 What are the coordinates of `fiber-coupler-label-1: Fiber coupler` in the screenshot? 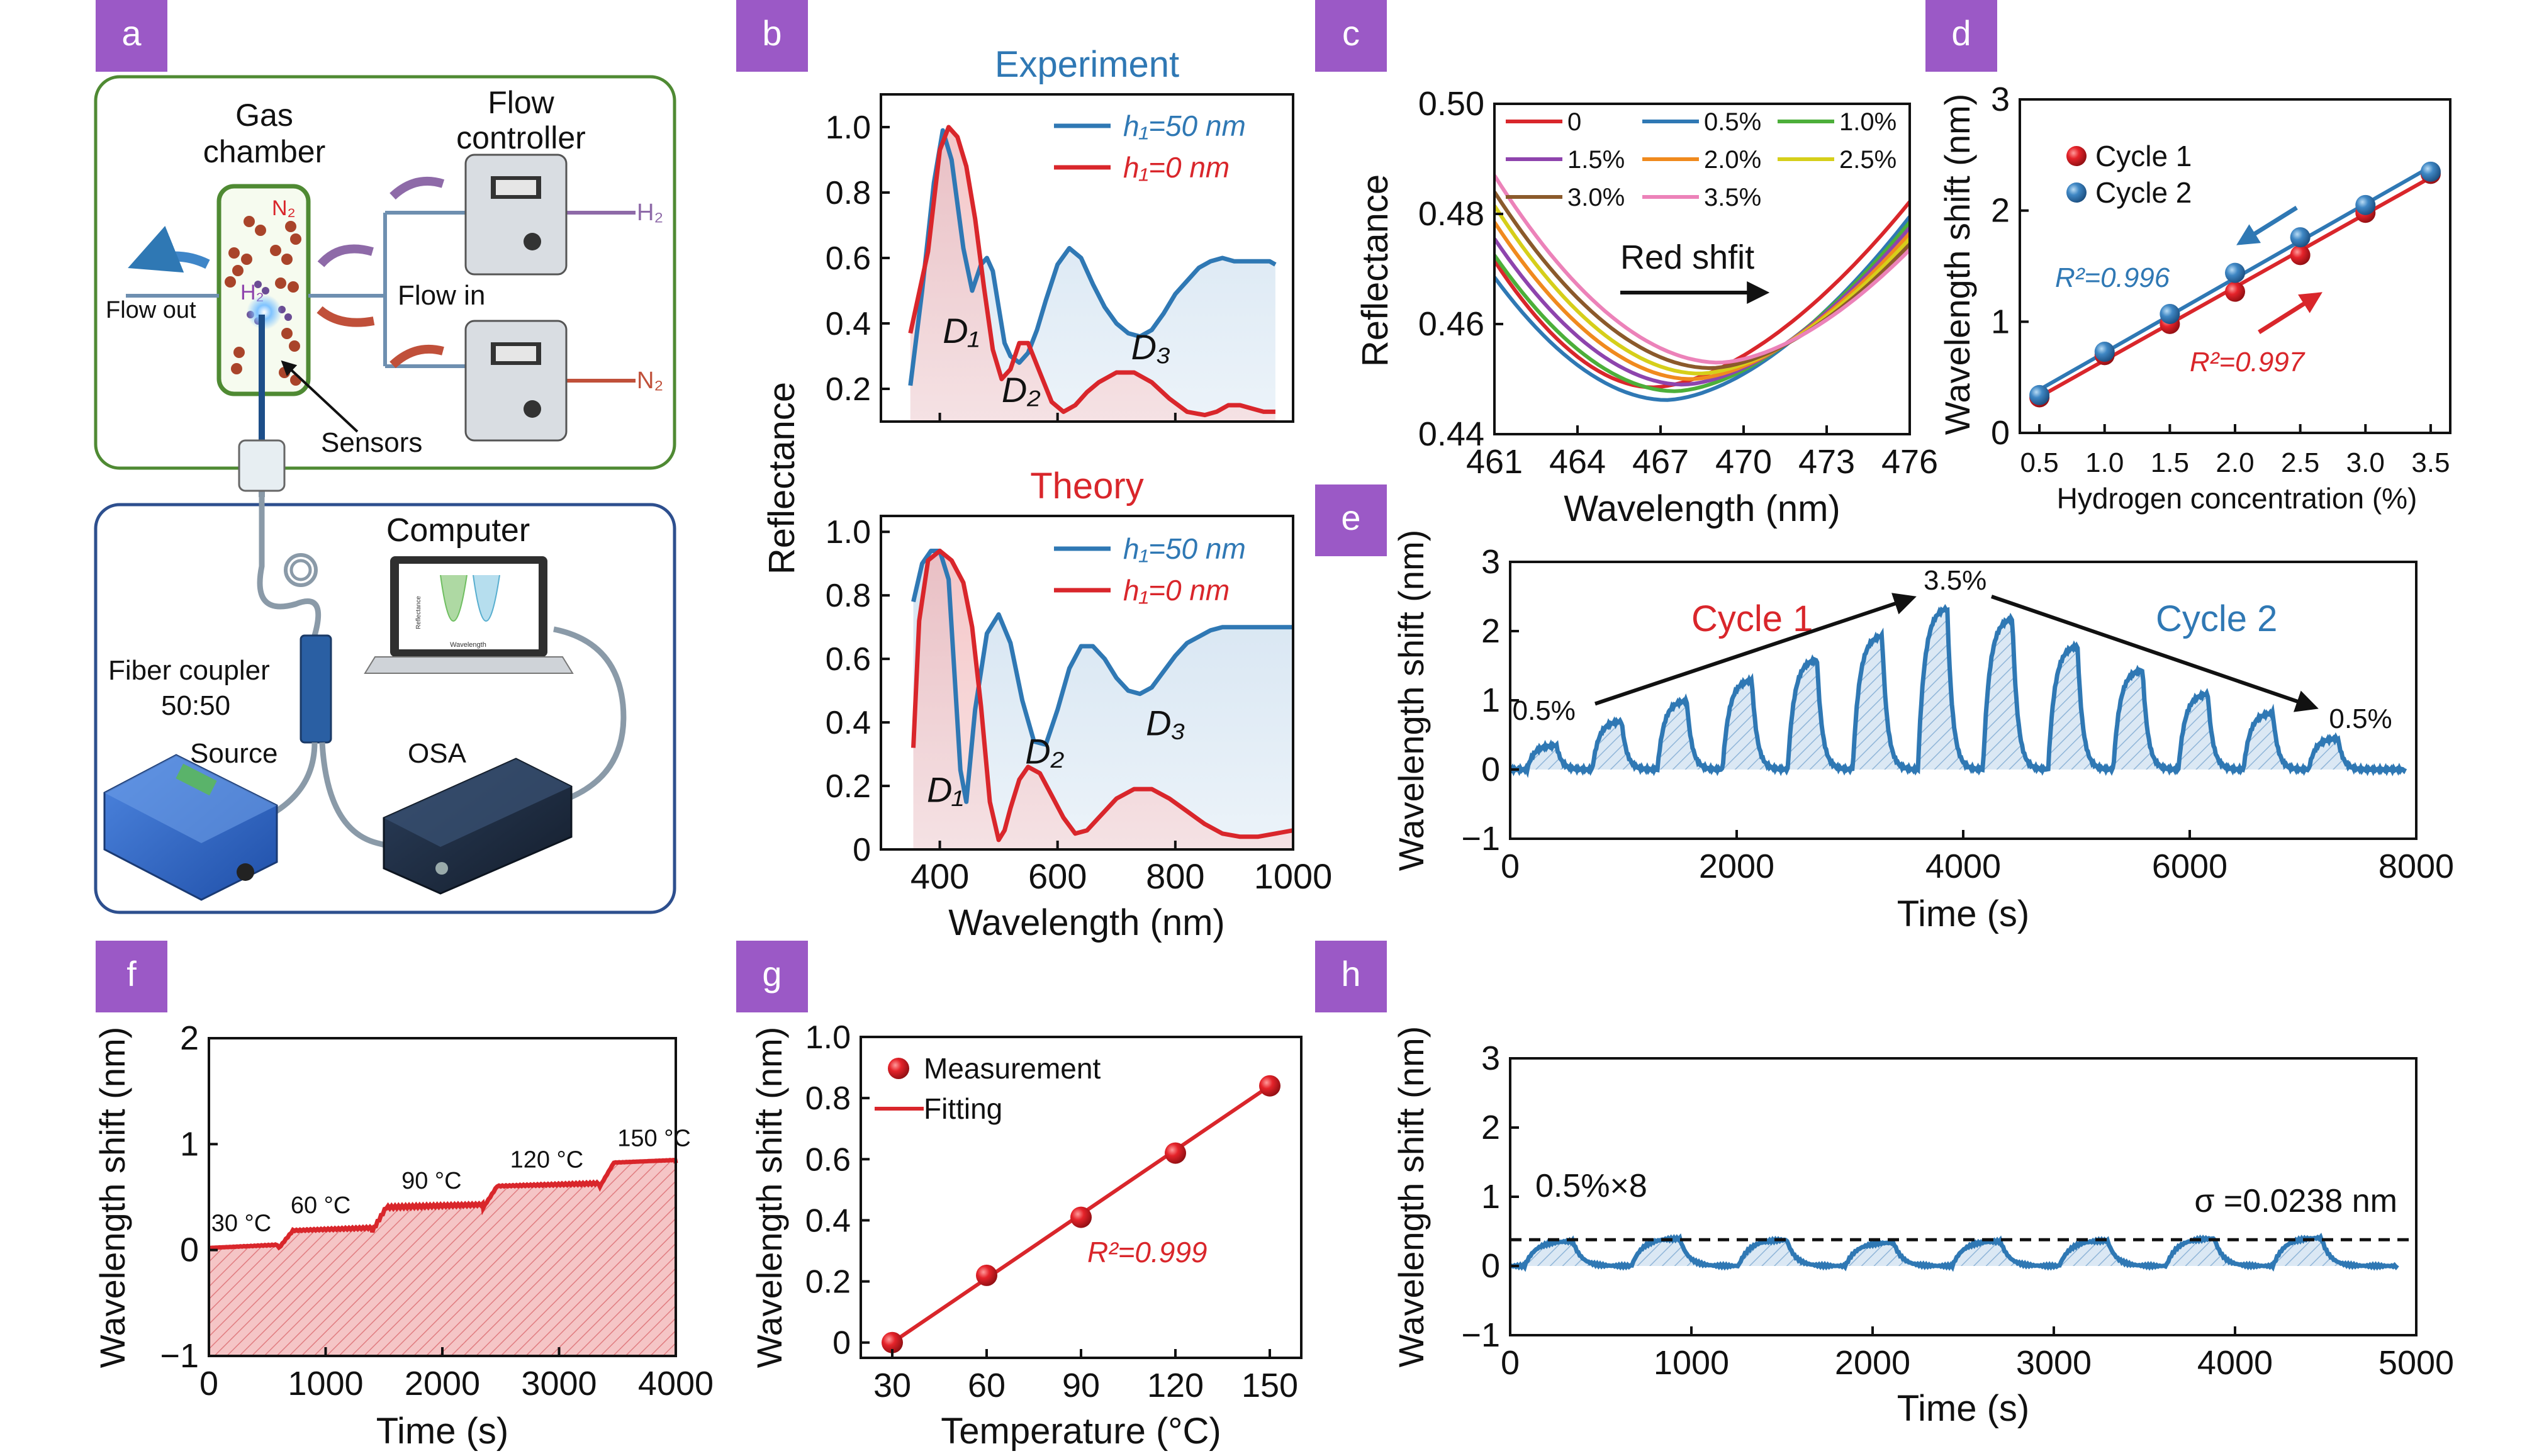 It's located at (189, 670).